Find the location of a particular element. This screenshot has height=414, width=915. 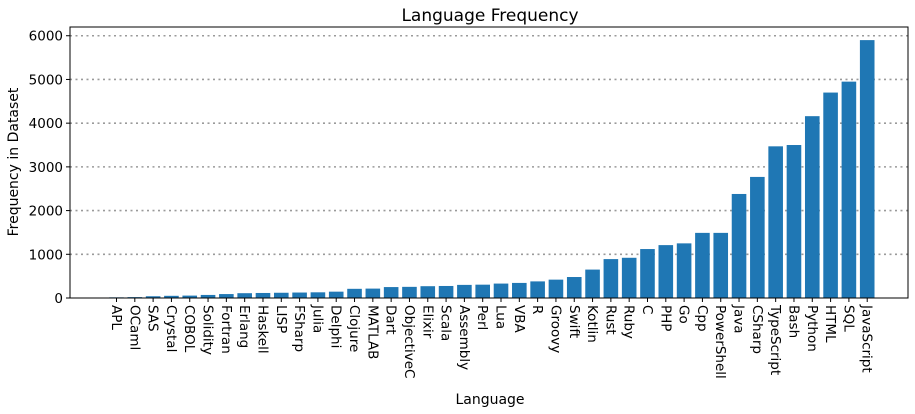

x-tick-label: R is located at coordinates (537, 309).